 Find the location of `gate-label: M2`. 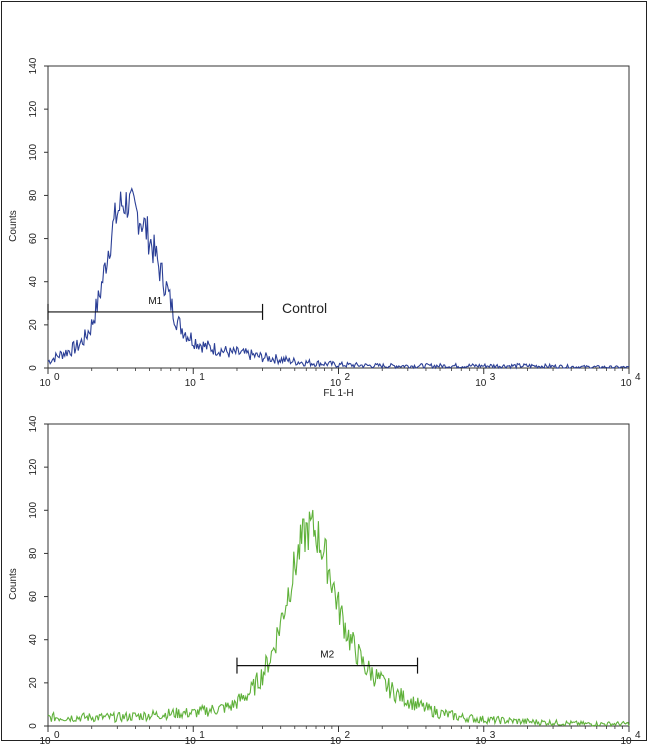

gate-label: M2 is located at coordinates (327, 655).